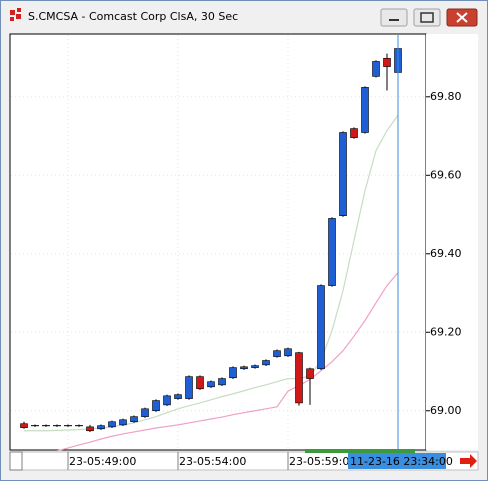  I want to click on y-axis-area, so click(452, 242).